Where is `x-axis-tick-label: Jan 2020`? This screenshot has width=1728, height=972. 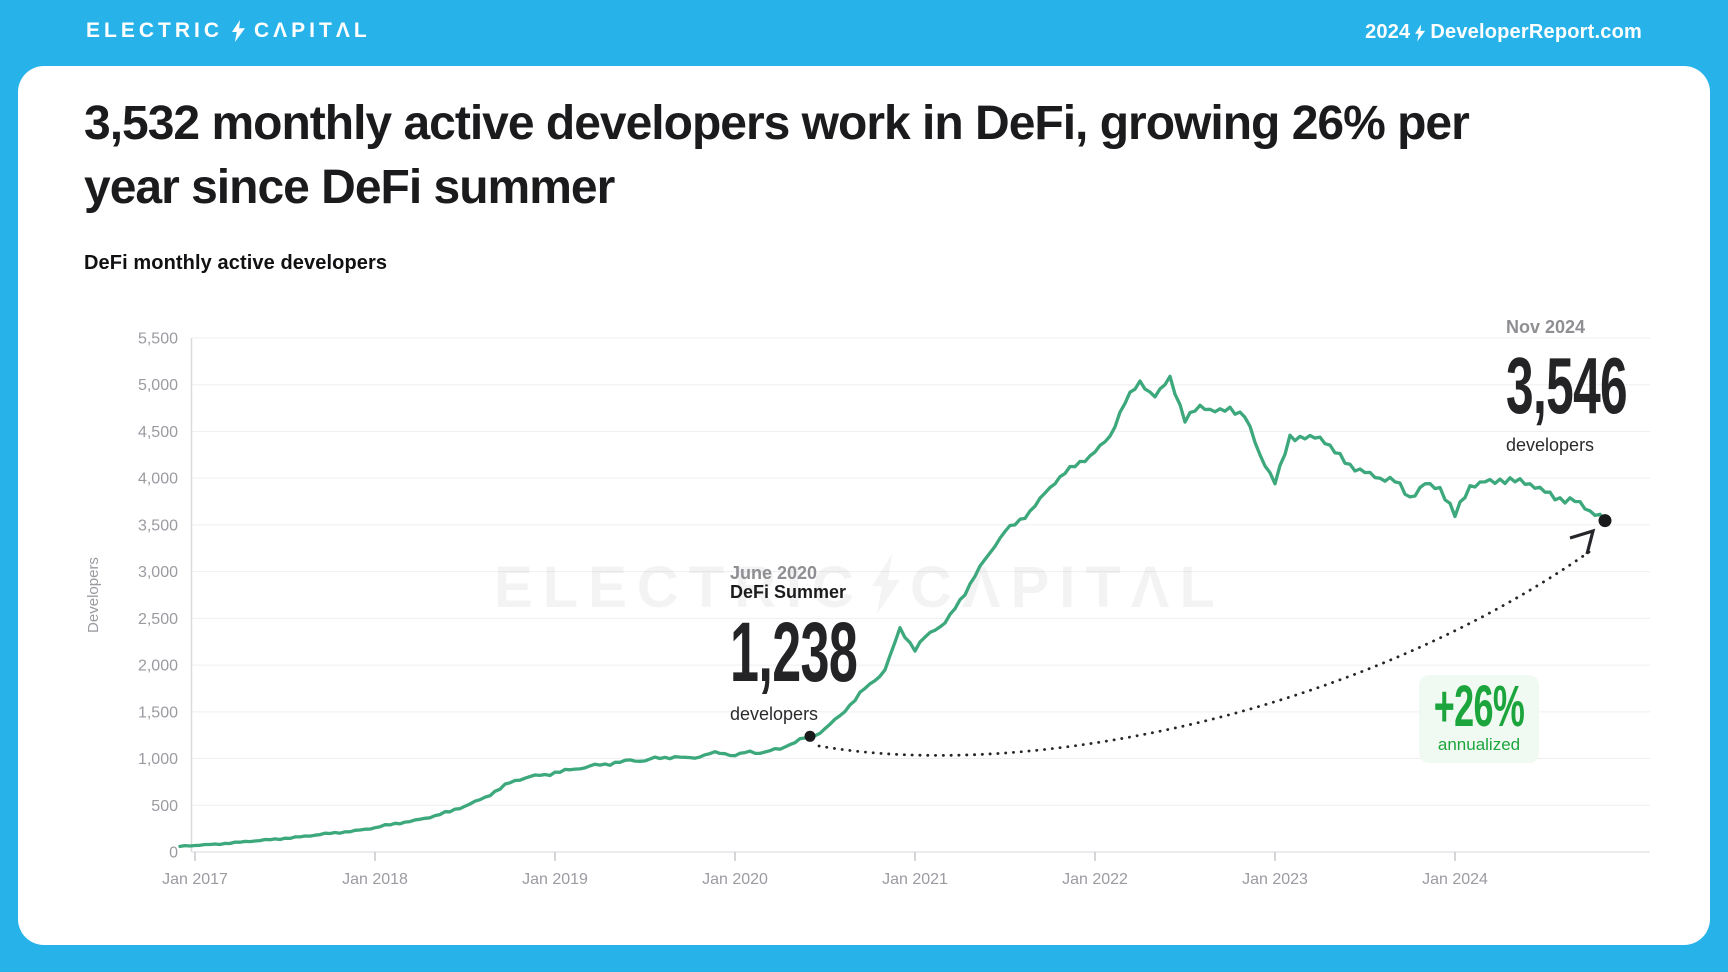
x-axis-tick-label: Jan 2020 is located at coordinates (735, 879).